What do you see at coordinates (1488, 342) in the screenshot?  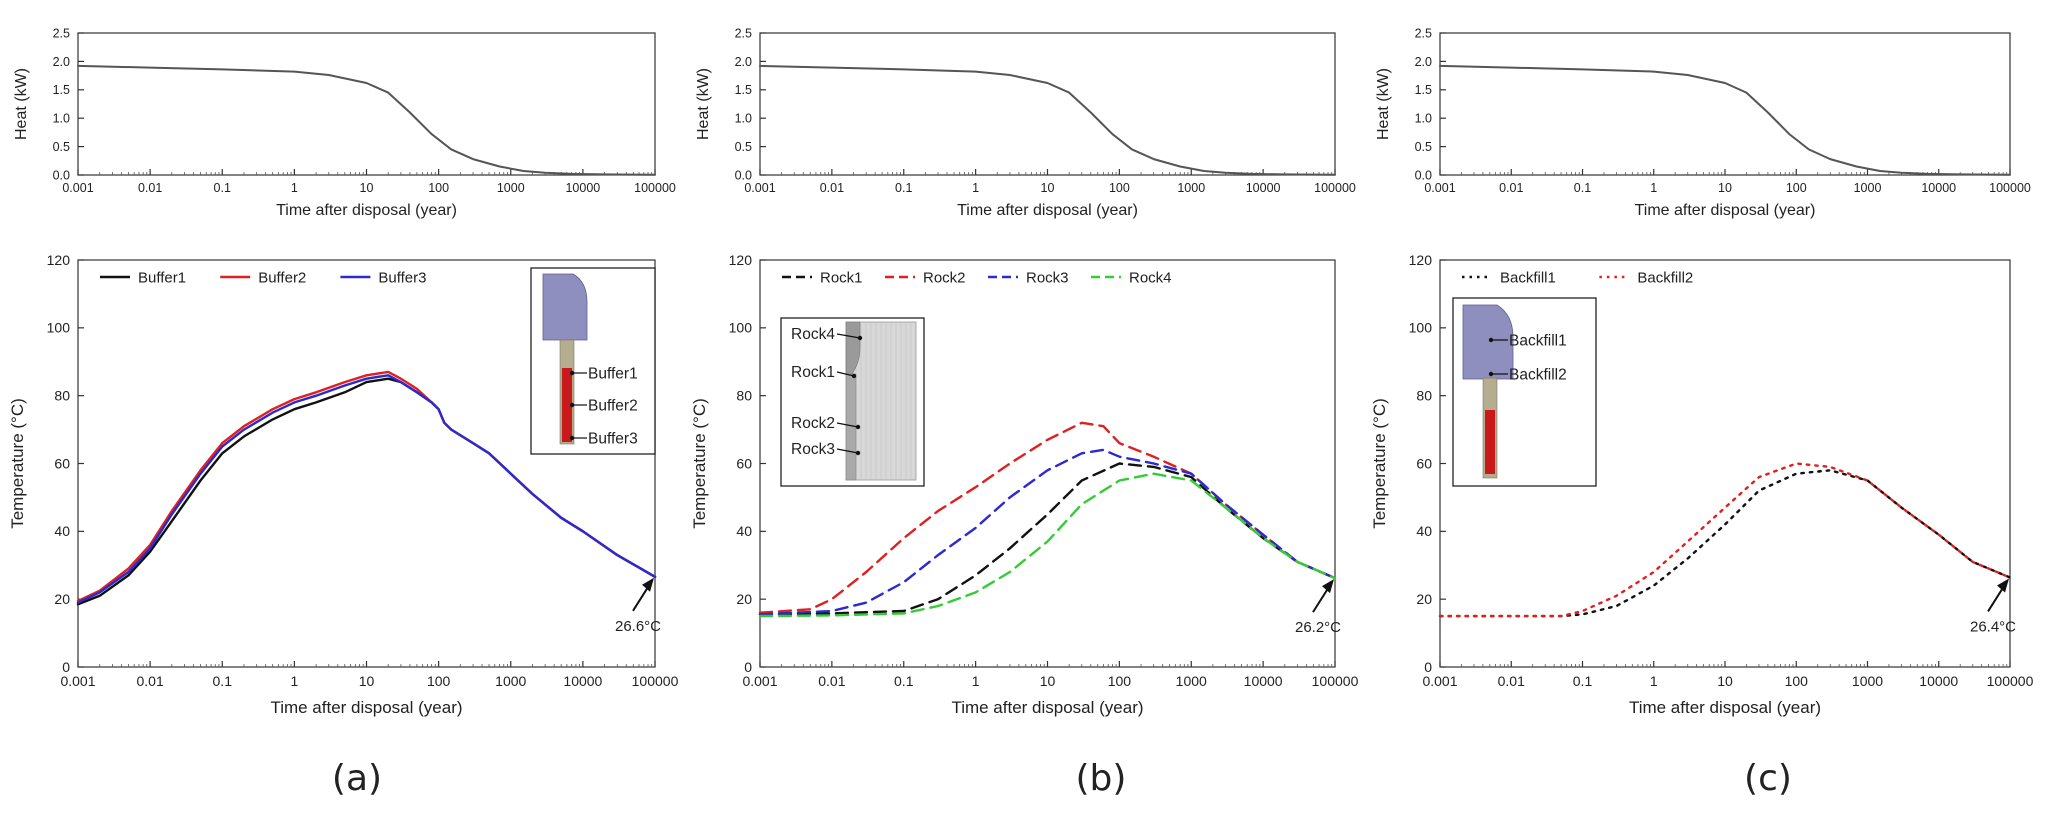 I see `inset-tunnel-shape` at bounding box center [1488, 342].